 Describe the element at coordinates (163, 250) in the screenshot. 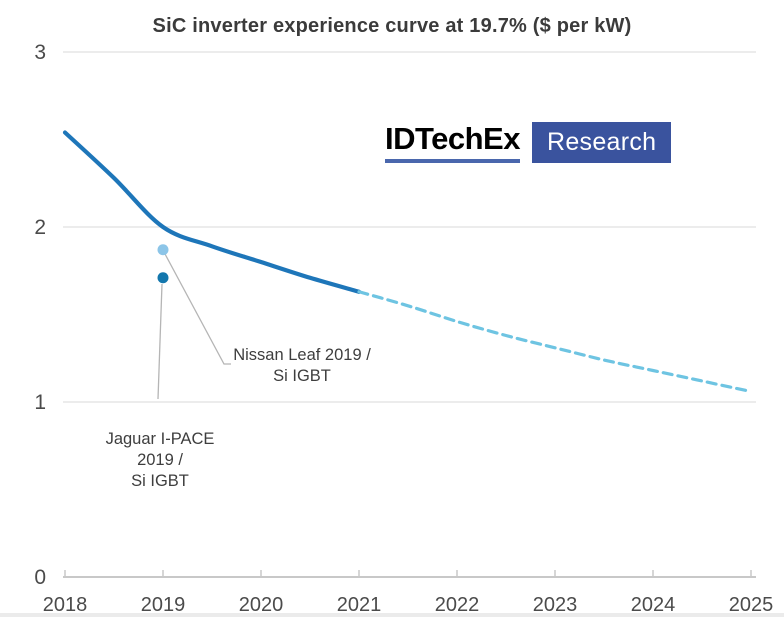

I see `data-point-nissan-leaf` at that location.